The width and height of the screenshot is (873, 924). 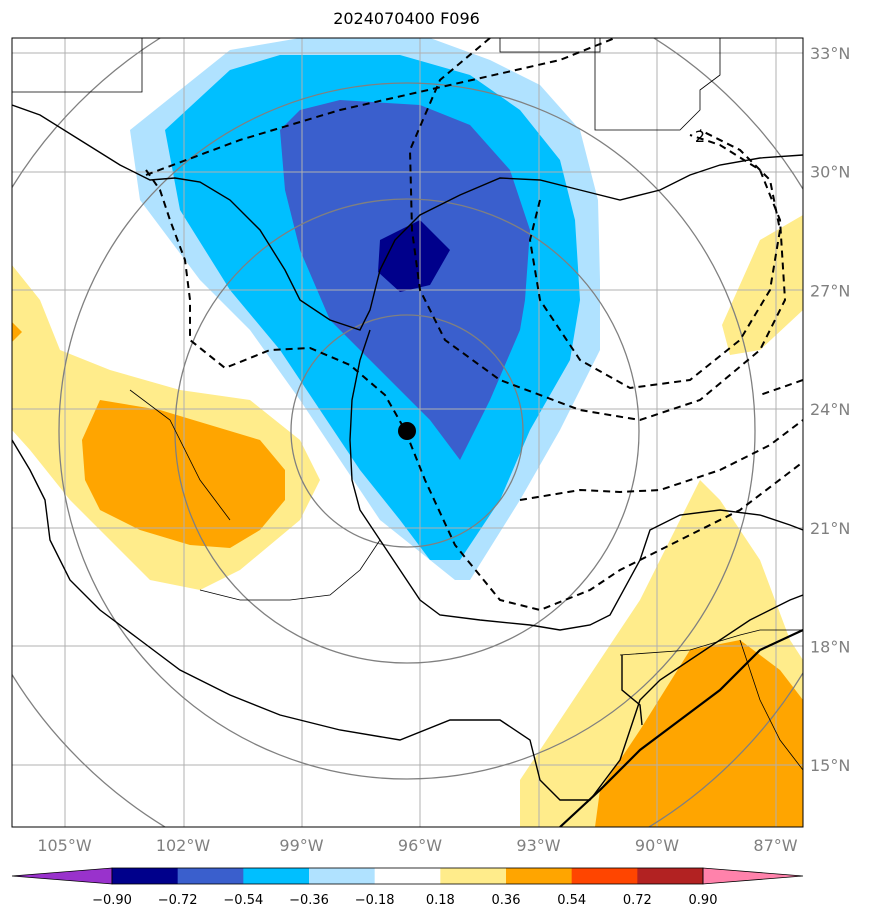 What do you see at coordinates (309, 900) in the screenshot?
I see `colorbar-tick-label-3: −0.36` at bounding box center [309, 900].